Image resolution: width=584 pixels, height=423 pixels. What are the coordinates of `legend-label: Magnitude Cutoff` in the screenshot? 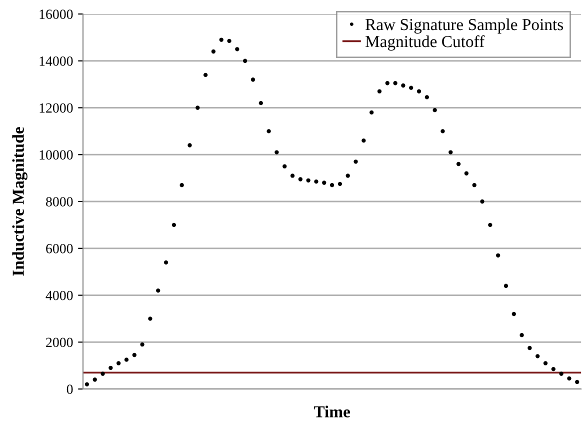 It's located at (425, 43).